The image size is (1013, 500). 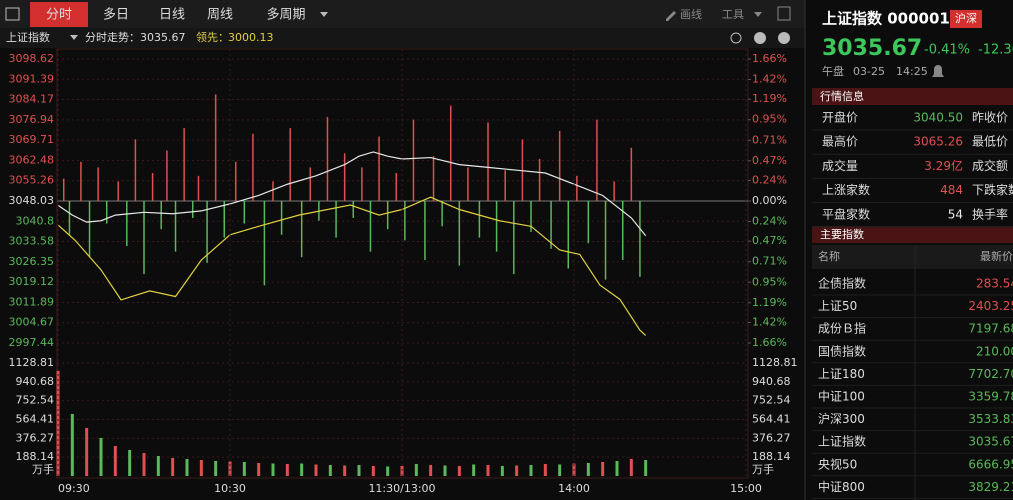 What do you see at coordinates (736, 38) in the screenshot?
I see `refresh-icon` at bounding box center [736, 38].